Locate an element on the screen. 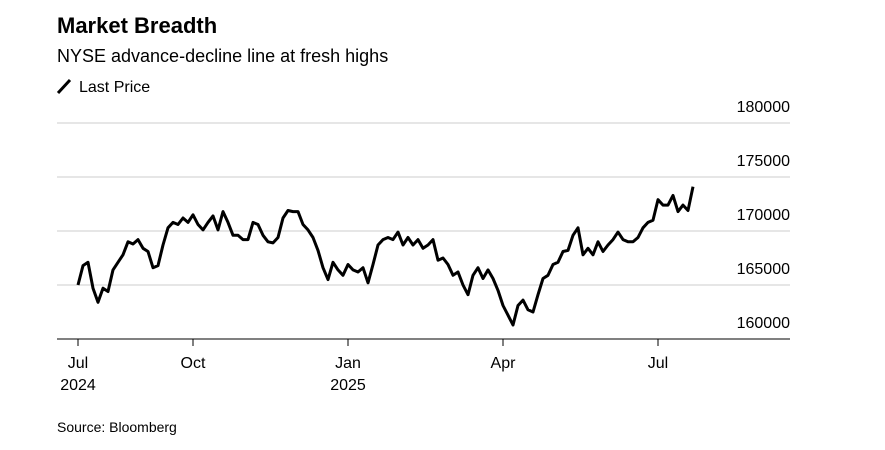 This screenshot has width=885, height=450. x-tick-label: Oct is located at coordinates (193, 363).